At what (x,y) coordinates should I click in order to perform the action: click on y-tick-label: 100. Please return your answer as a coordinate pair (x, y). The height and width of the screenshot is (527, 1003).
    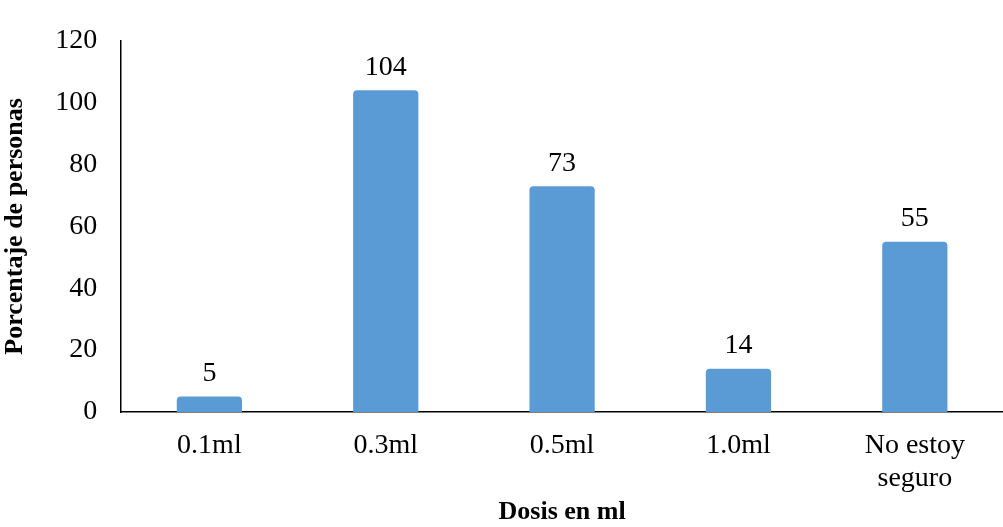
    Looking at the image, I should click on (76, 101).